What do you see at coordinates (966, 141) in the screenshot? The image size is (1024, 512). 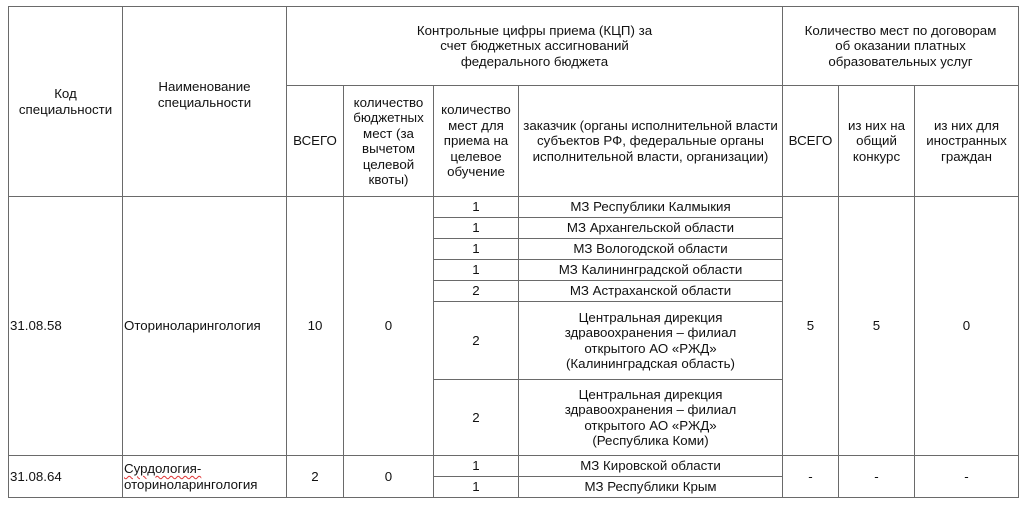 I see `header-paid-foreign: из них для иностранных граждан` at bounding box center [966, 141].